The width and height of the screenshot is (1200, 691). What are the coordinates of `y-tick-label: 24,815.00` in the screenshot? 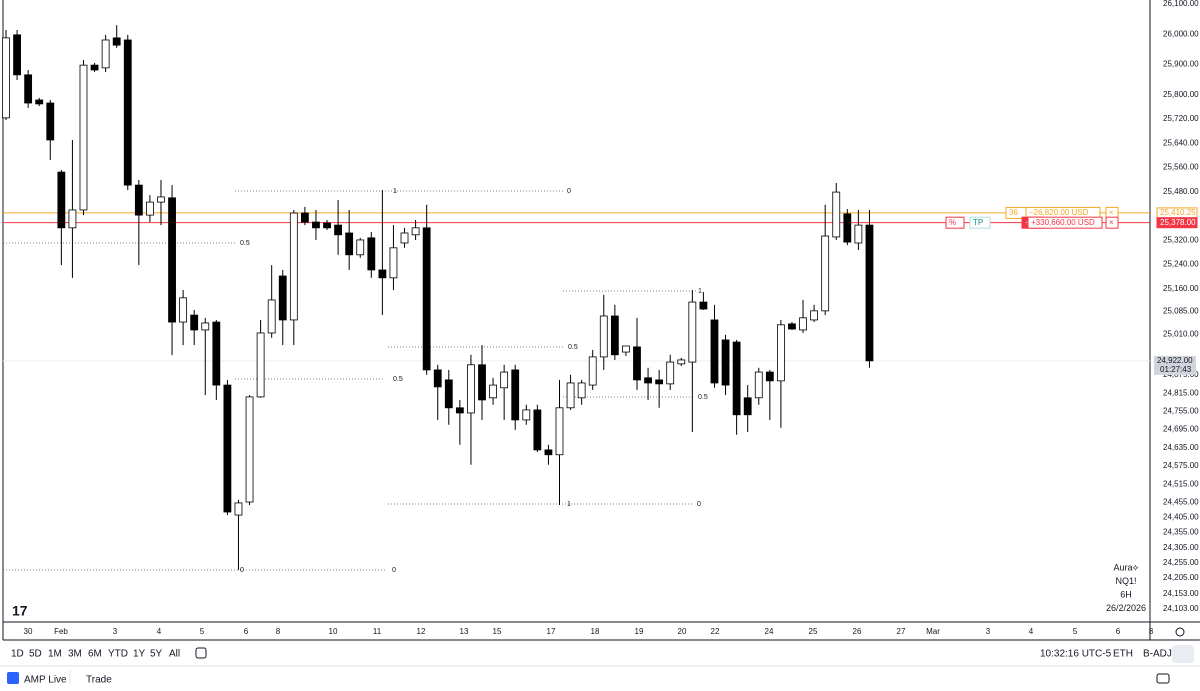 It's located at (1181, 392).